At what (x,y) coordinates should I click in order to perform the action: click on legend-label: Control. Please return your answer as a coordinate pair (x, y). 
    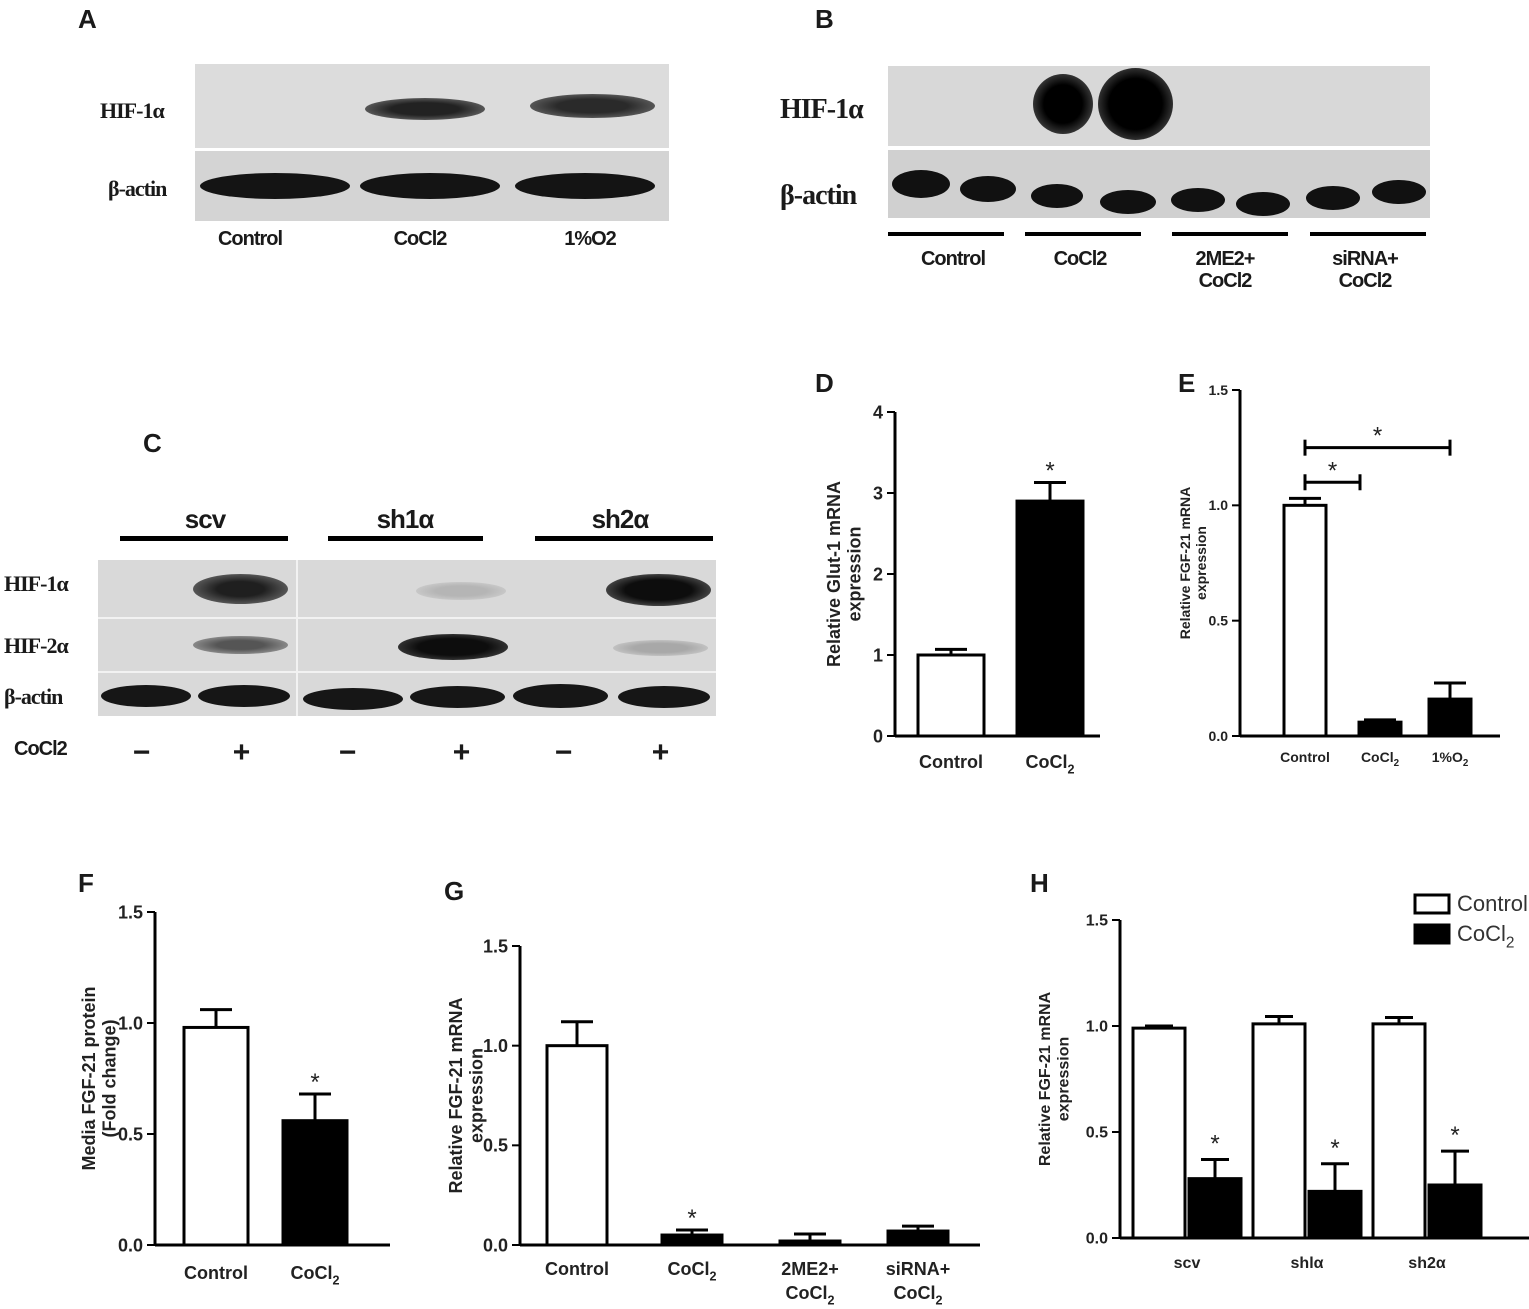
    Looking at the image, I should click on (1492, 903).